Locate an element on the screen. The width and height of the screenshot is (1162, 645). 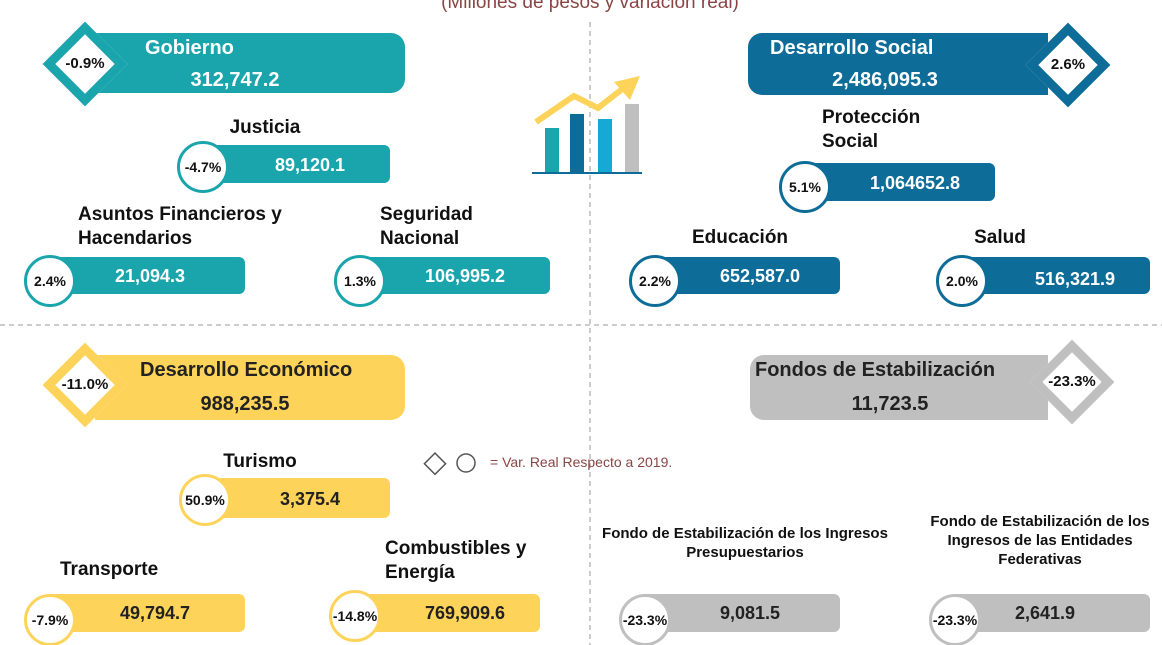
item-value: 106,995.2 is located at coordinates (465, 276).